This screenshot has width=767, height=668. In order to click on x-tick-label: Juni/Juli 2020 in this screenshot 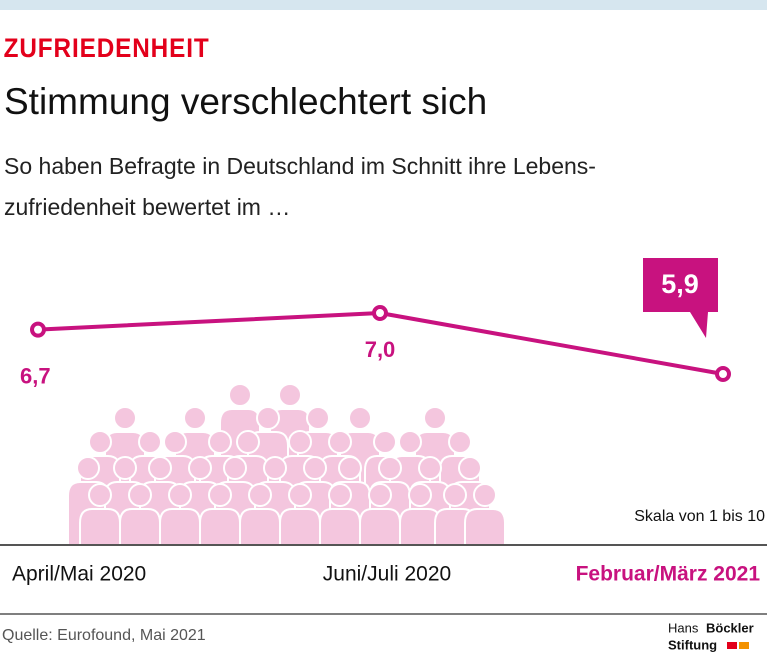, I will do `click(387, 574)`.